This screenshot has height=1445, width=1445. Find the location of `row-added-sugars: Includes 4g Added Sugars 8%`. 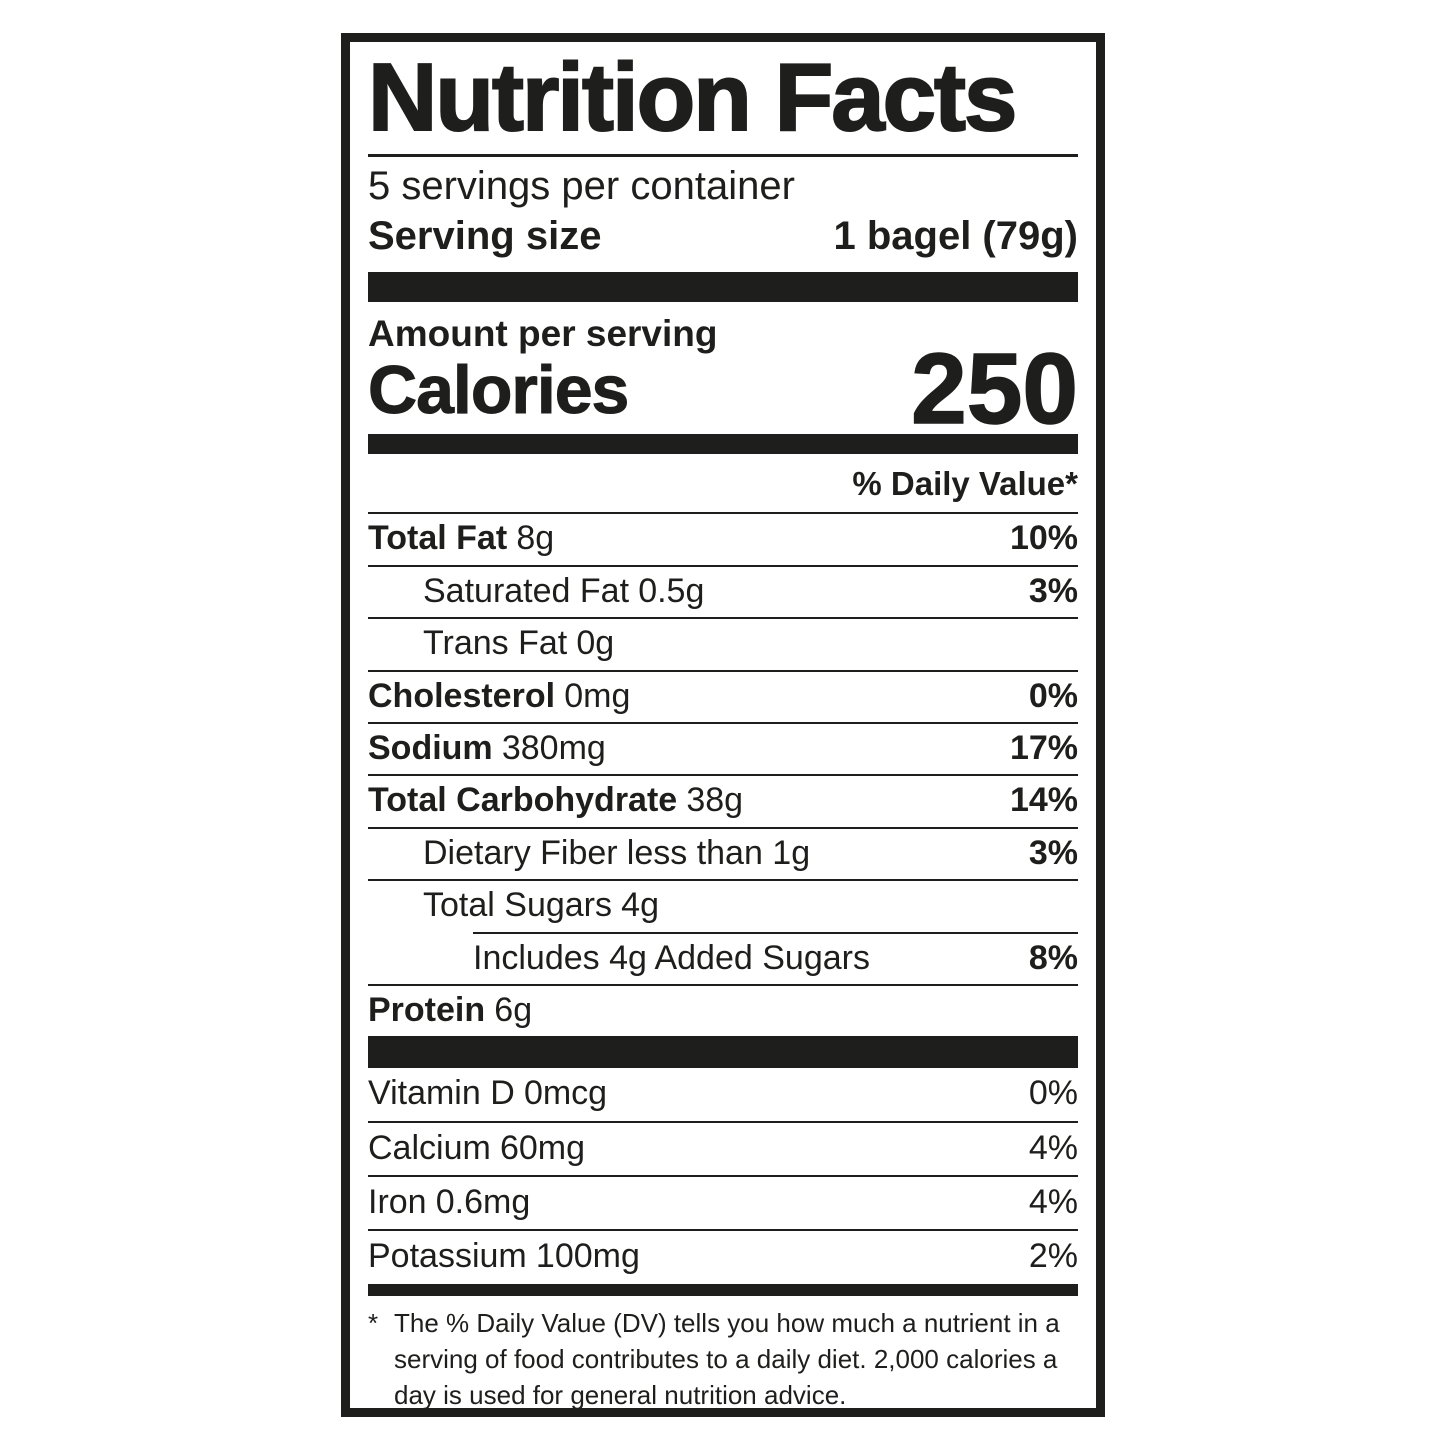

row-added-sugars: Includes 4g Added Sugars 8% is located at coordinates (775, 957).